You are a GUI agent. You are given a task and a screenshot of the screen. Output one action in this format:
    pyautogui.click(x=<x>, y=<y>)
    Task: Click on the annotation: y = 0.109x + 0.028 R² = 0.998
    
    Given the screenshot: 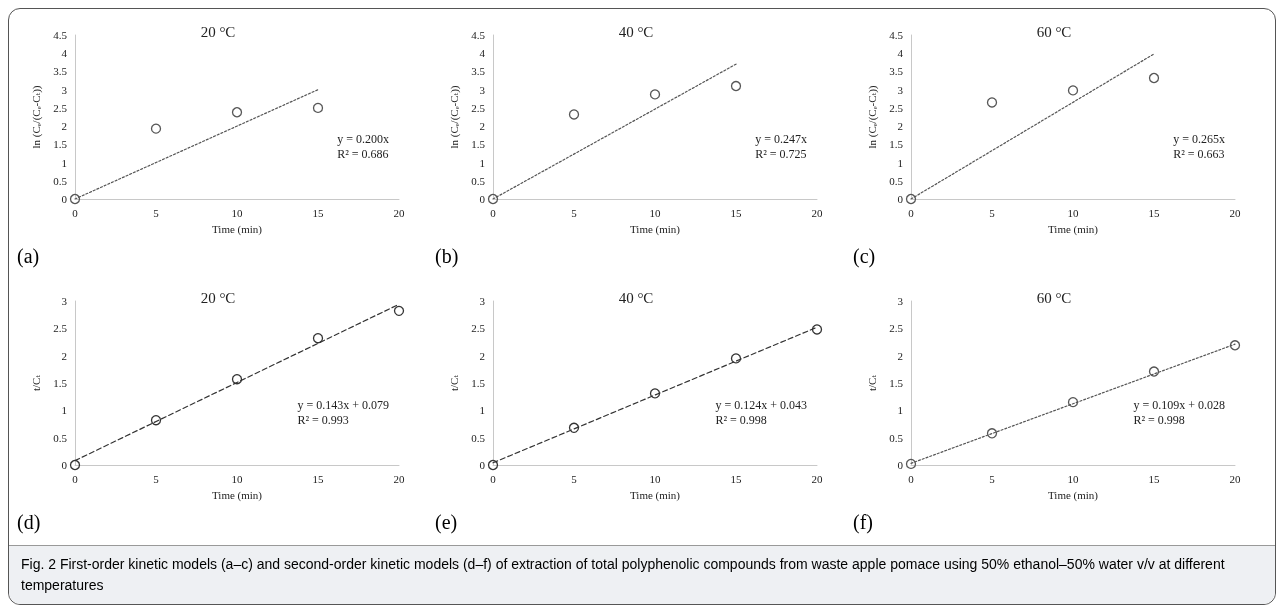 What is the action you would take?
    pyautogui.click(x=1179, y=412)
    